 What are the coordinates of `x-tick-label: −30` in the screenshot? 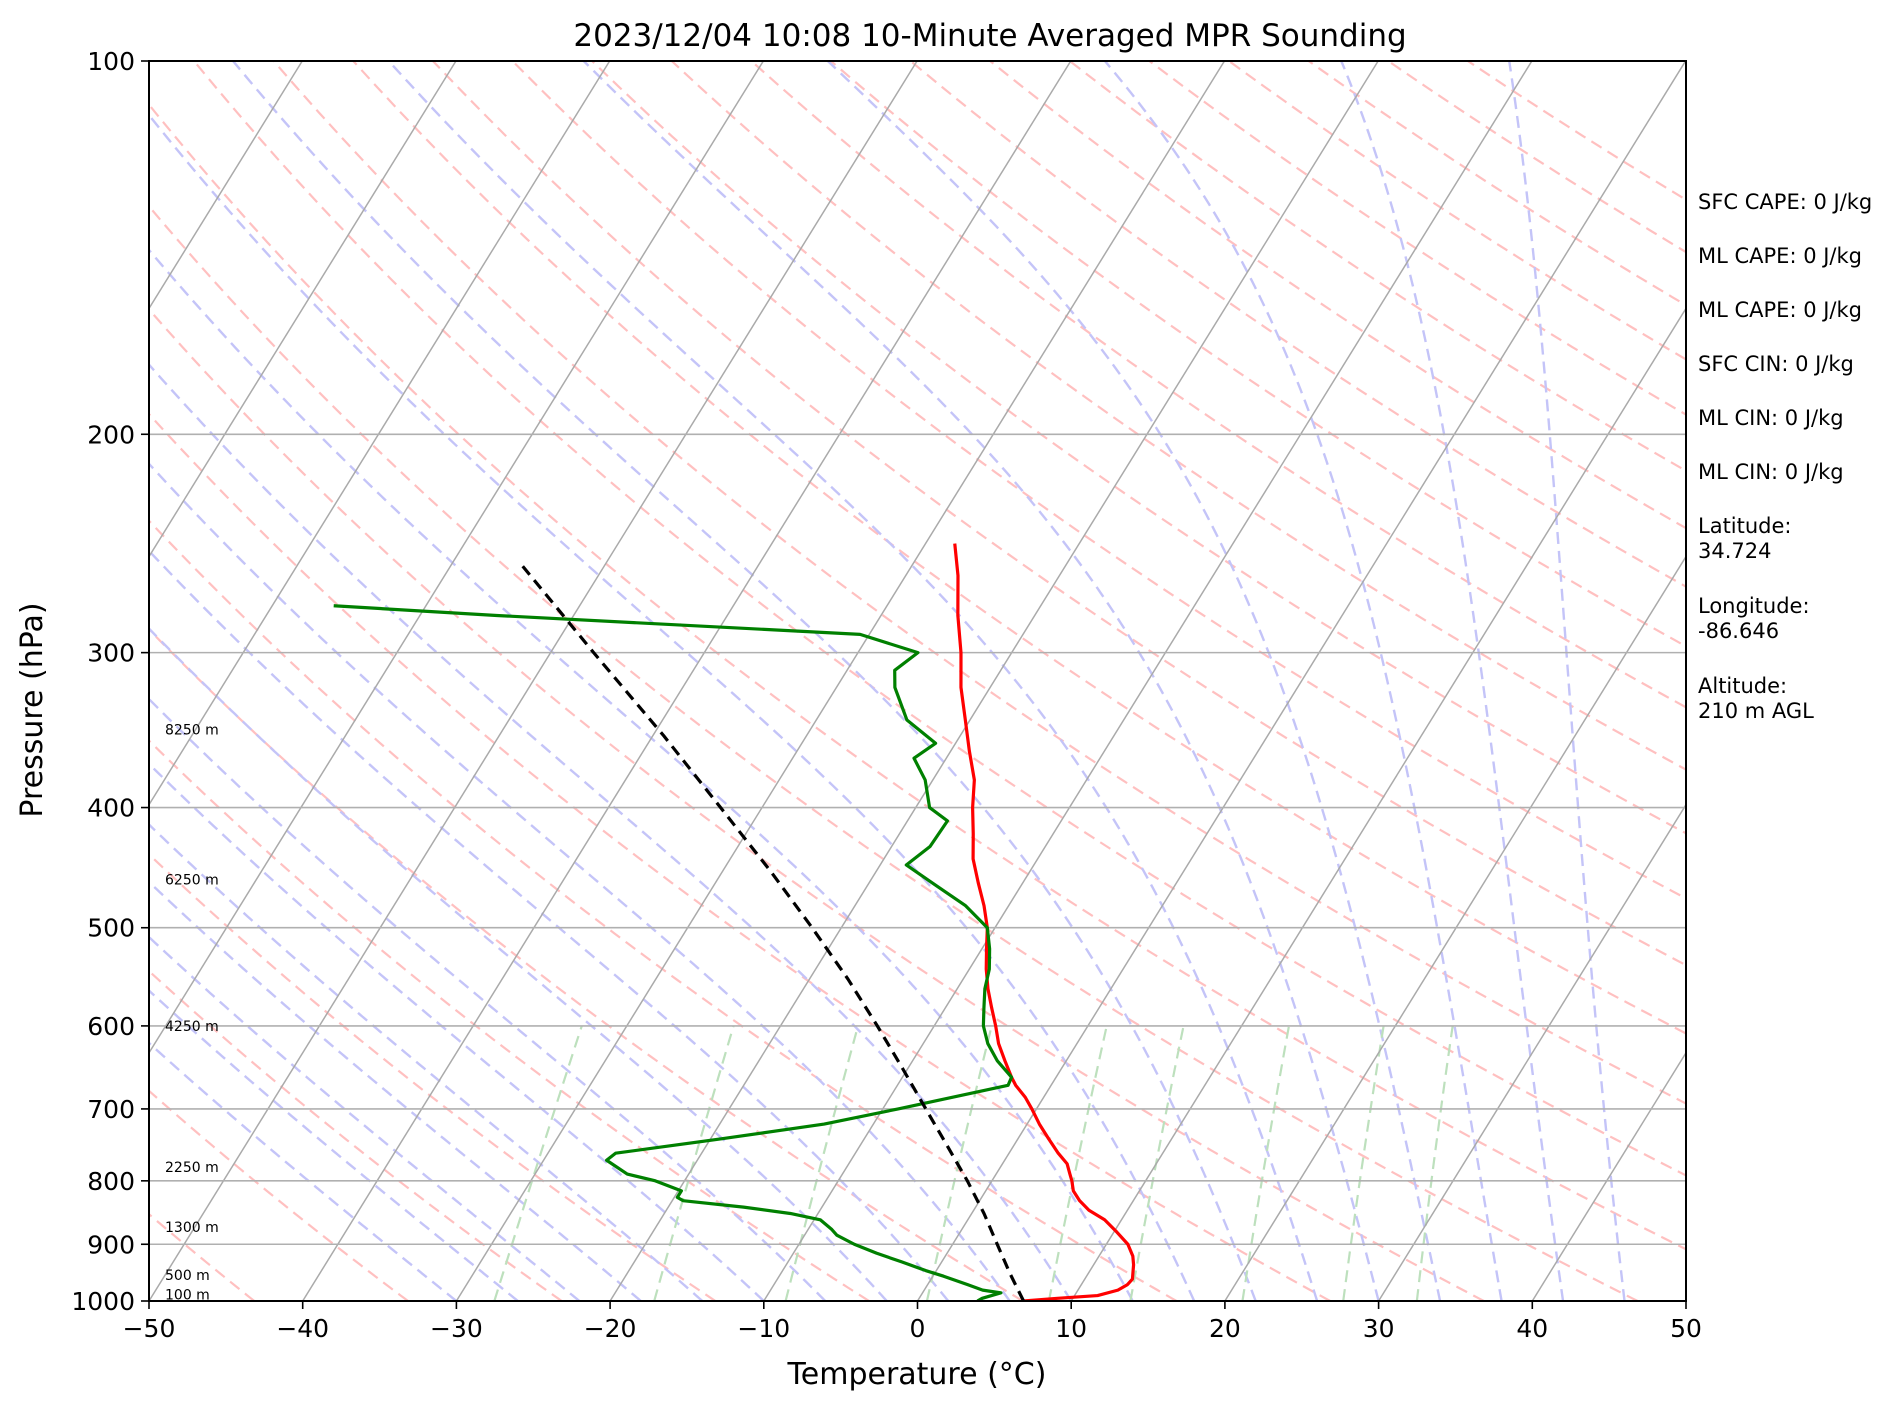 It's located at (456, 1328).